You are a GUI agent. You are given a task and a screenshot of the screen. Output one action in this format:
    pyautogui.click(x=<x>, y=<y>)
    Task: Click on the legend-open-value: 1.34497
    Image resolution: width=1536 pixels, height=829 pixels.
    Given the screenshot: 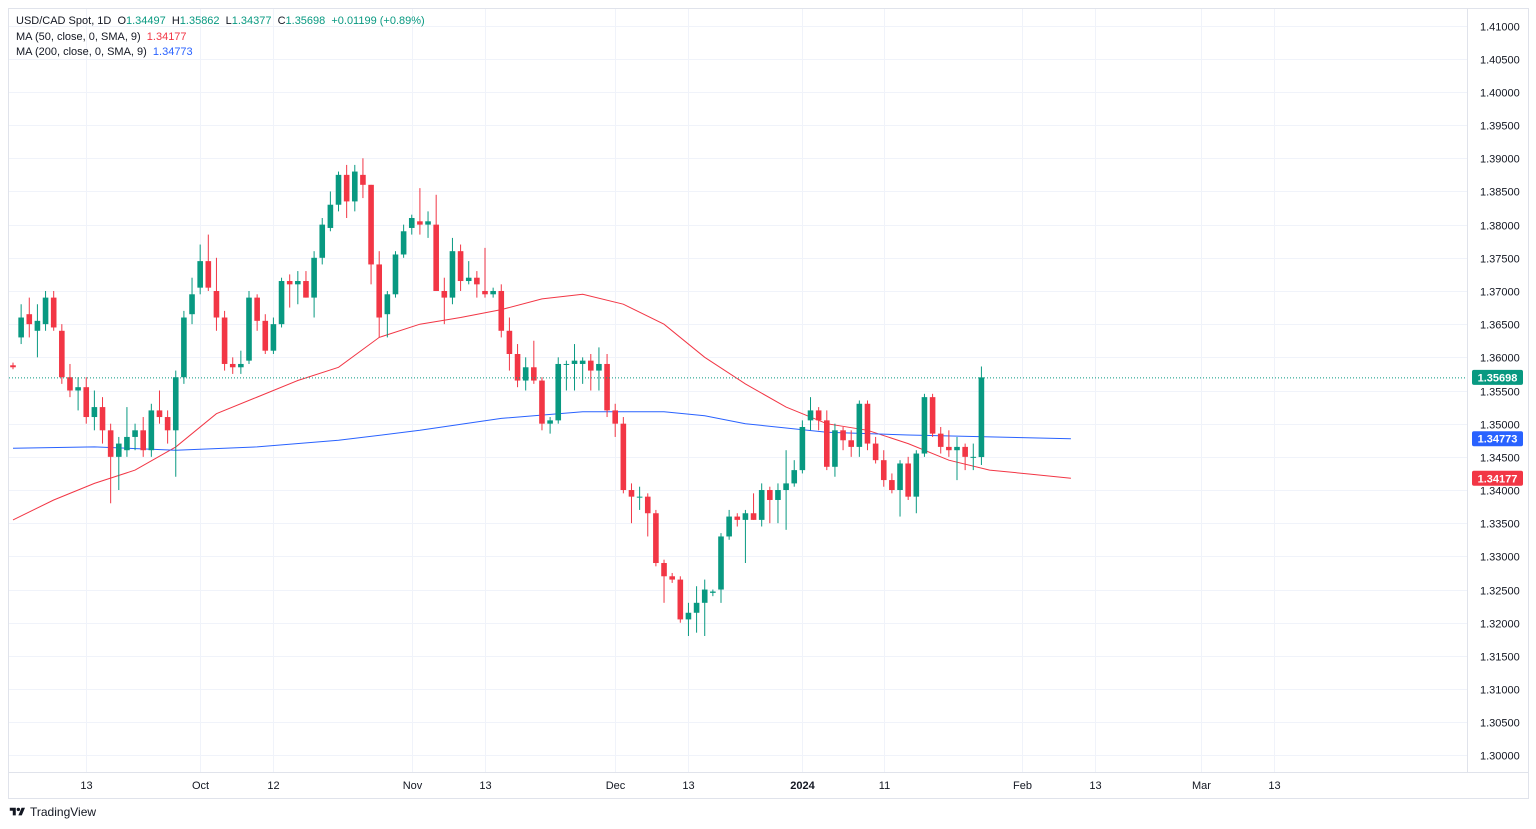 What is the action you would take?
    pyautogui.click(x=146, y=21)
    